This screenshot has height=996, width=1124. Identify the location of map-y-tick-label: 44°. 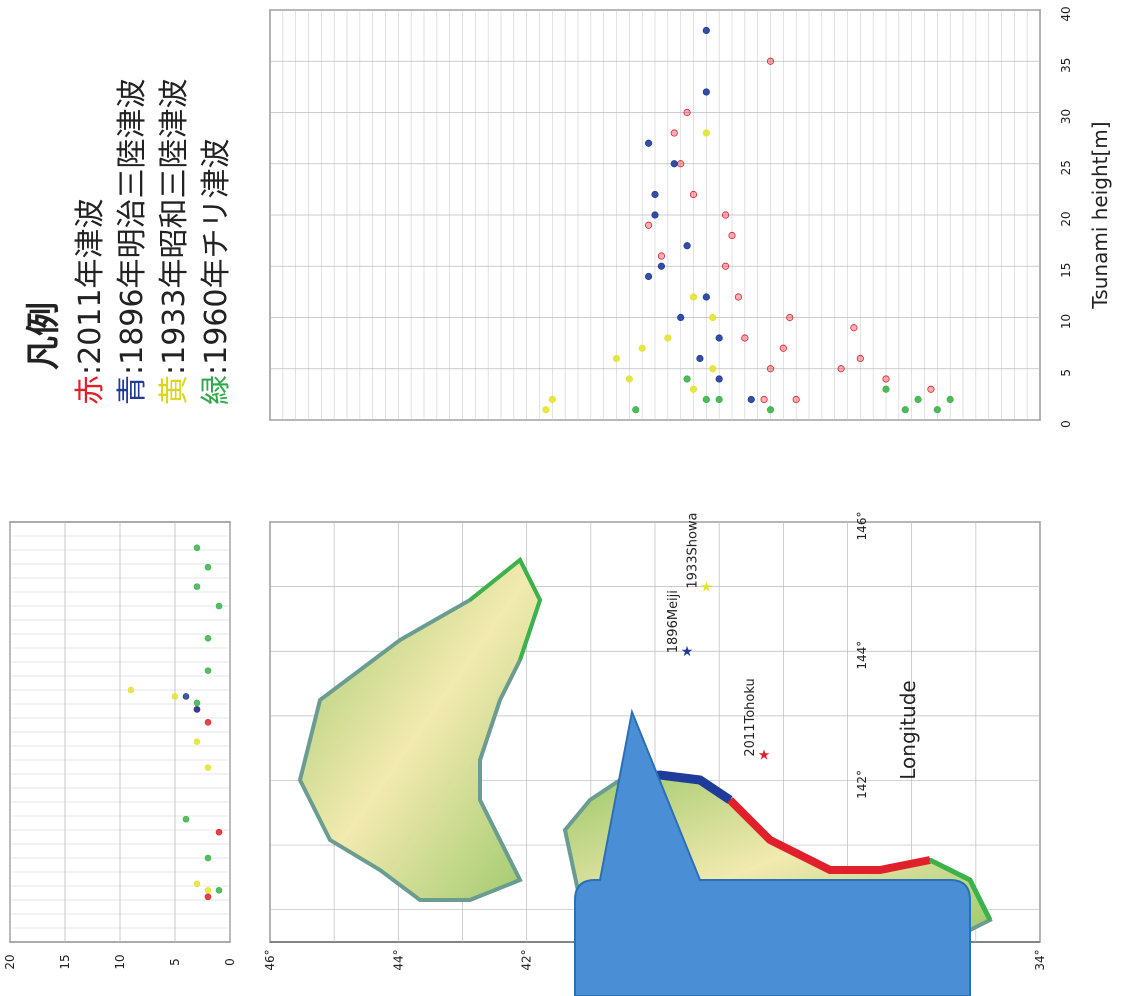
(398, 959).